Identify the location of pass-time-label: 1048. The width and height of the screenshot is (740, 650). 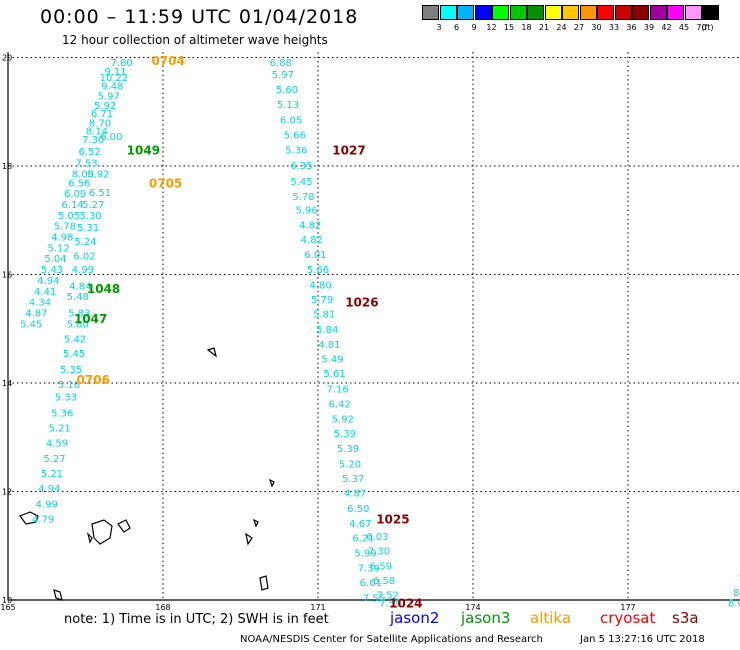
(103, 289).